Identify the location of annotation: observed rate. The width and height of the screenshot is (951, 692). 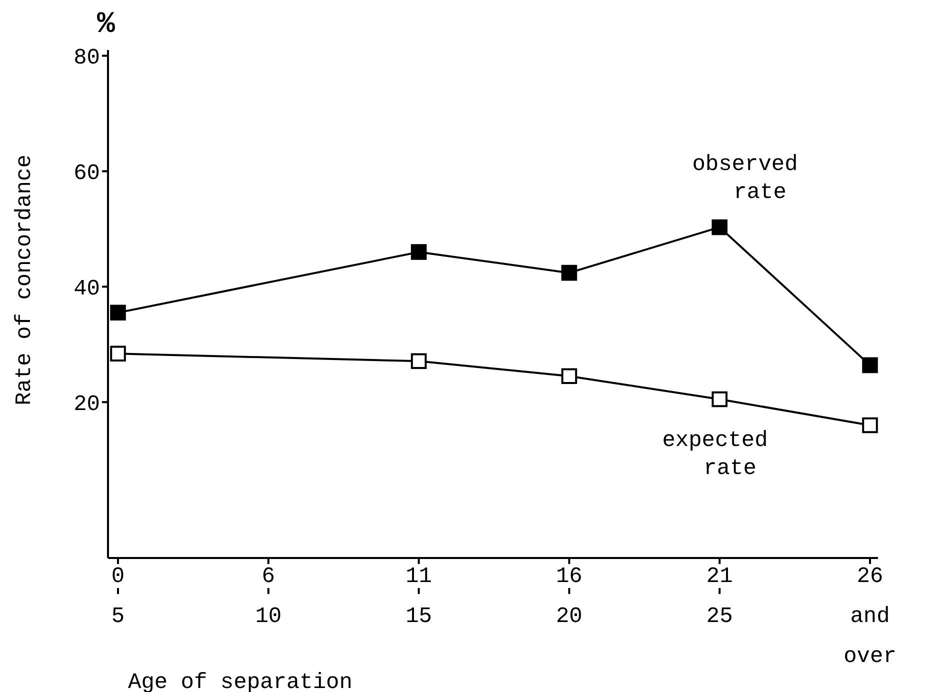
(745, 178).